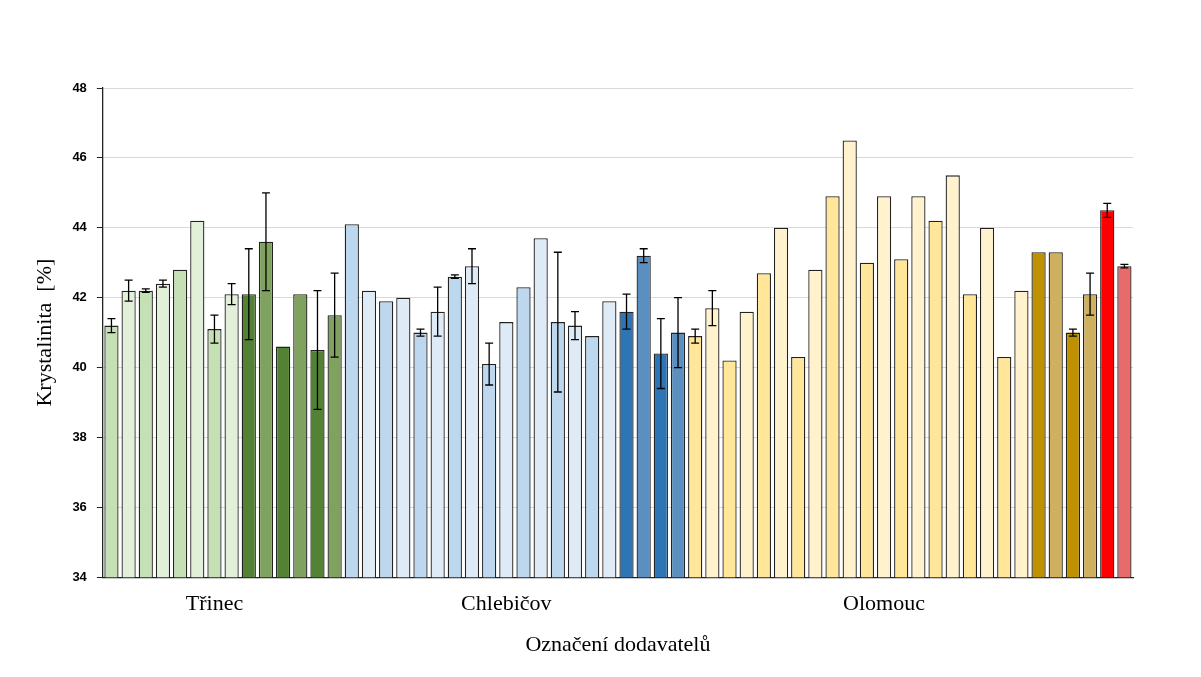  What do you see at coordinates (506, 603) in the screenshot?
I see `x-tick-label: Chlebičov` at bounding box center [506, 603].